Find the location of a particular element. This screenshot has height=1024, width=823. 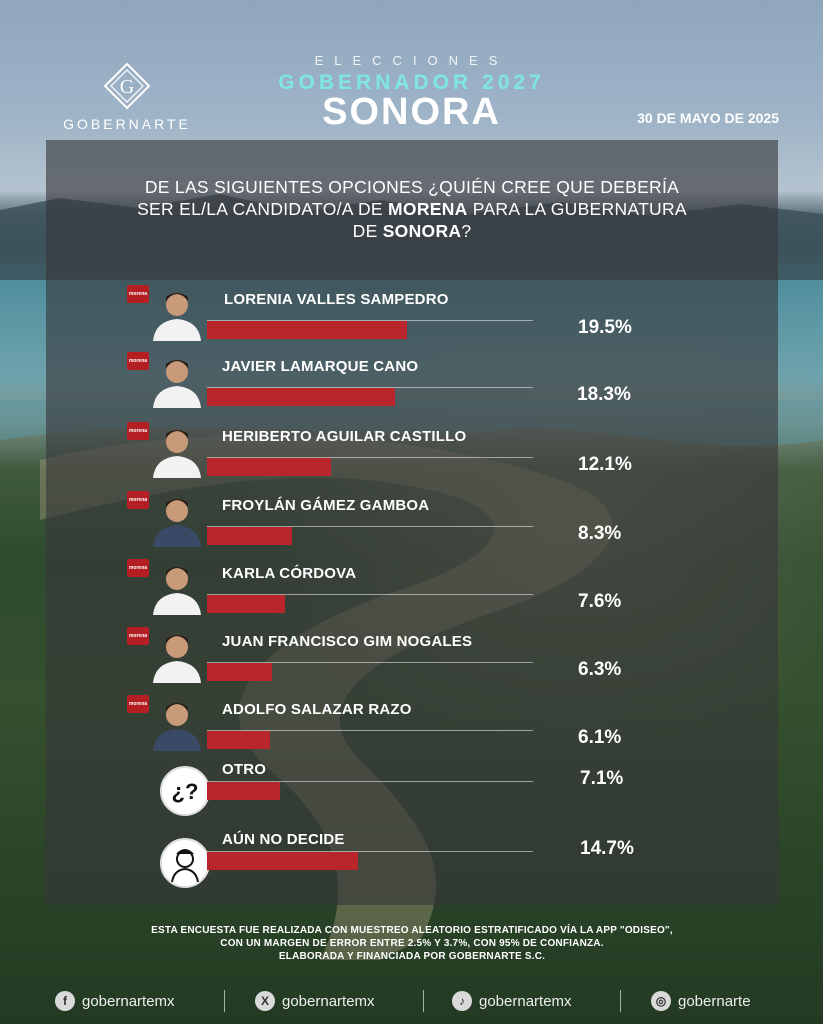

value-label: 7.6% is located at coordinates (600, 601).